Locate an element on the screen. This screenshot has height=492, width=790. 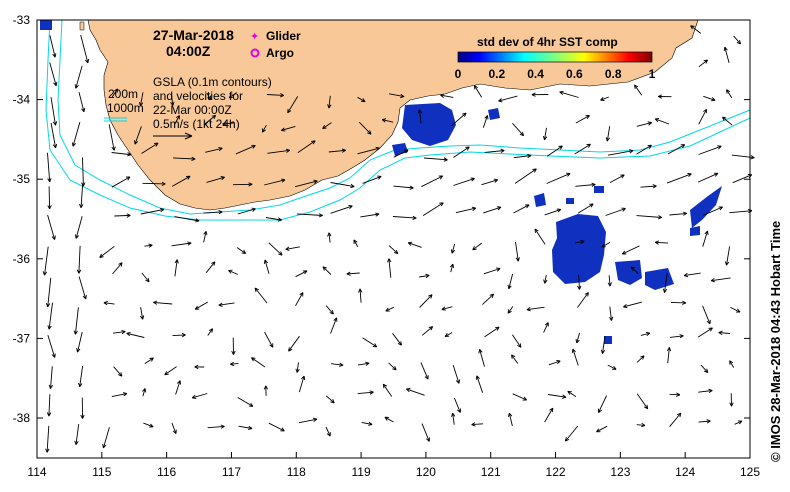
colorbar-tick-label: 1 is located at coordinates (652, 74).